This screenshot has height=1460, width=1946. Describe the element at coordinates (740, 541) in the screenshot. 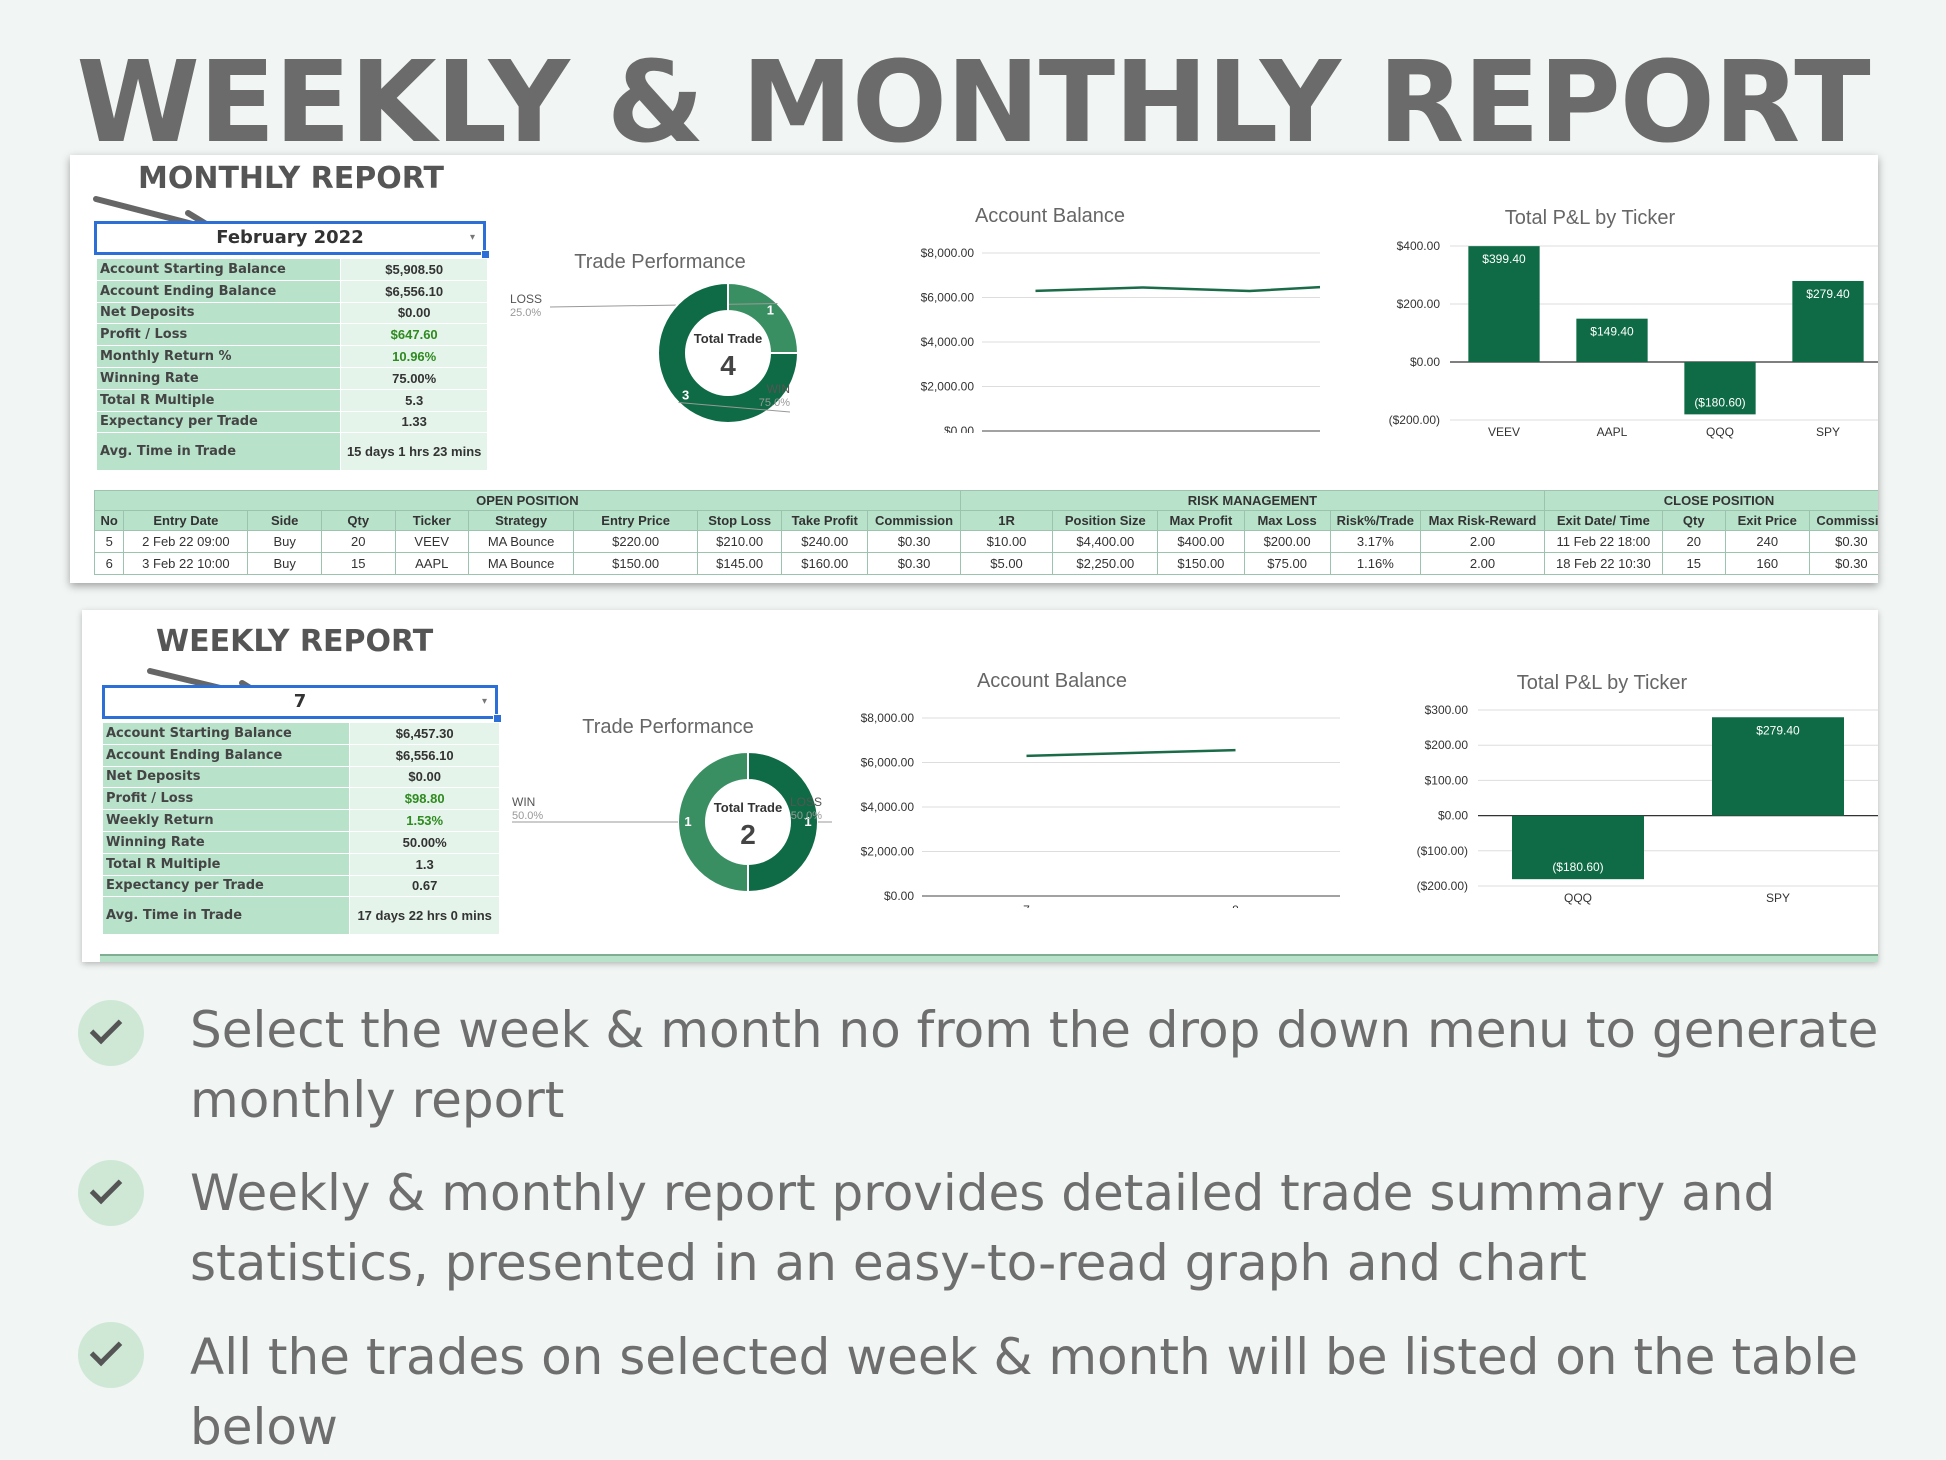

I see `table-cell: $210.00` at that location.